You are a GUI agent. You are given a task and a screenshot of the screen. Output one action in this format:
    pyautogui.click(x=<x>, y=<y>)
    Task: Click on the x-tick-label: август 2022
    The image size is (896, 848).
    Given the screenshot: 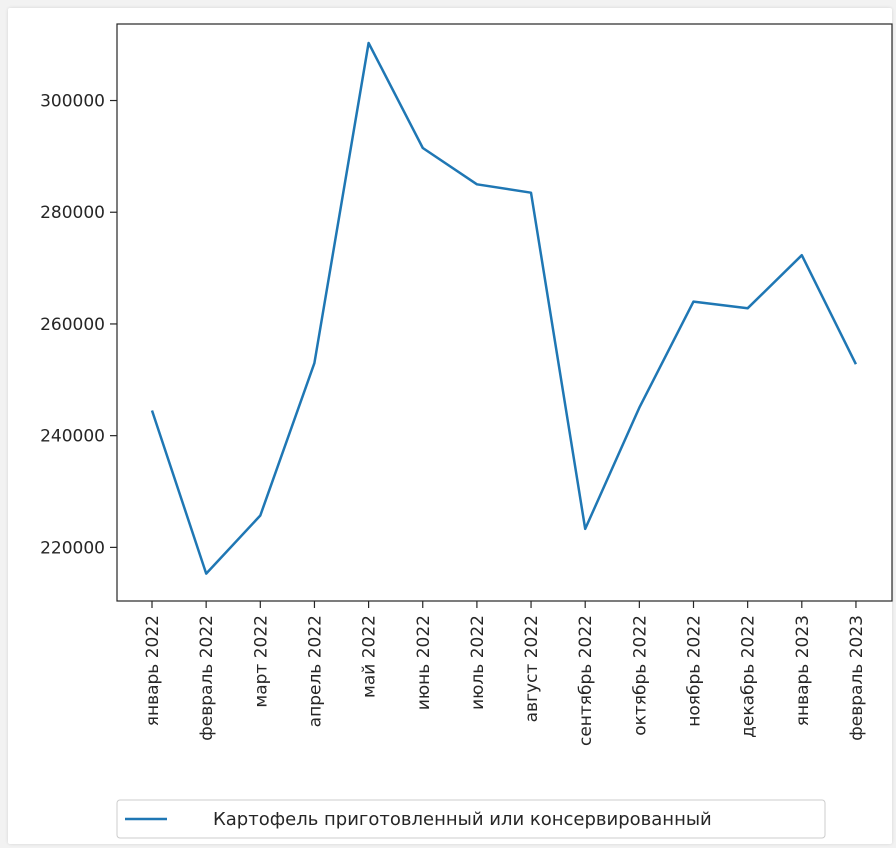 What is the action you would take?
    pyautogui.click(x=532, y=668)
    